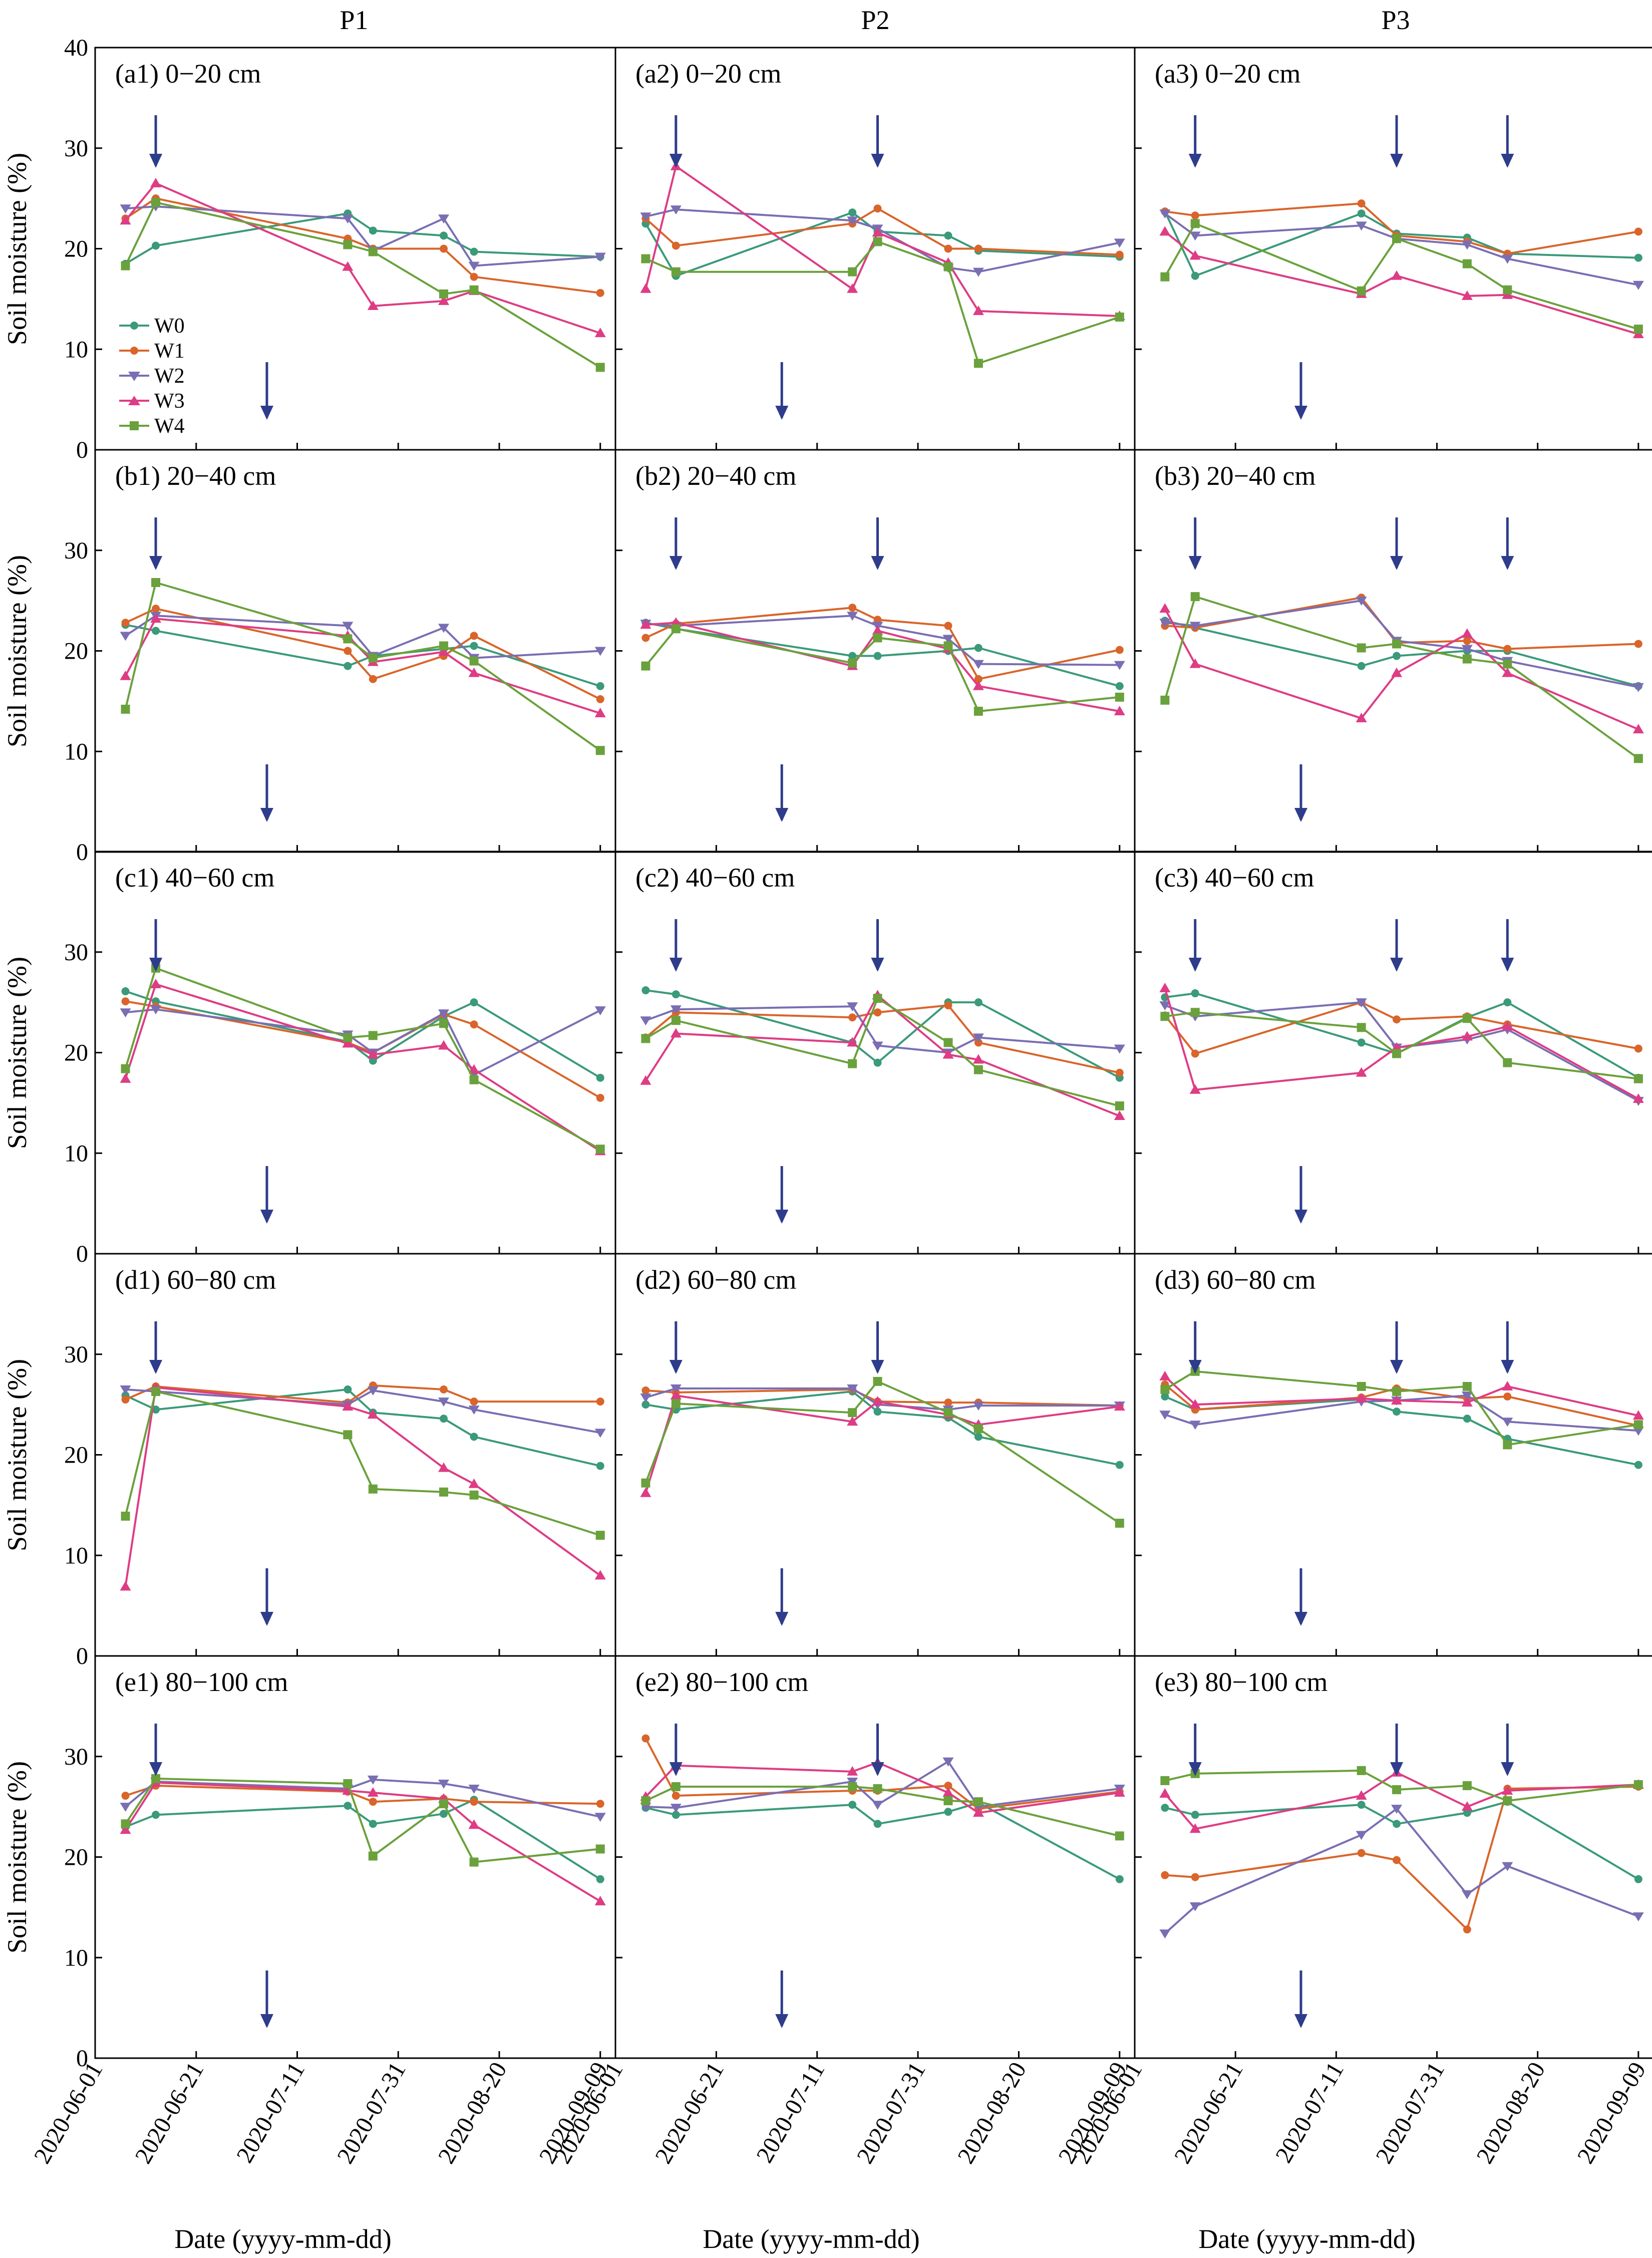 The width and height of the screenshot is (1652, 2258). Describe the element at coordinates (76, 1757) in the screenshot. I see `panel-e1-ytick-label-30: 30` at that location.